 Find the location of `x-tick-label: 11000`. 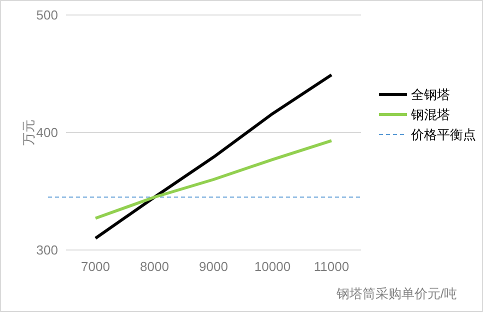

x-tick-label: 11000 is located at coordinates (332, 266).